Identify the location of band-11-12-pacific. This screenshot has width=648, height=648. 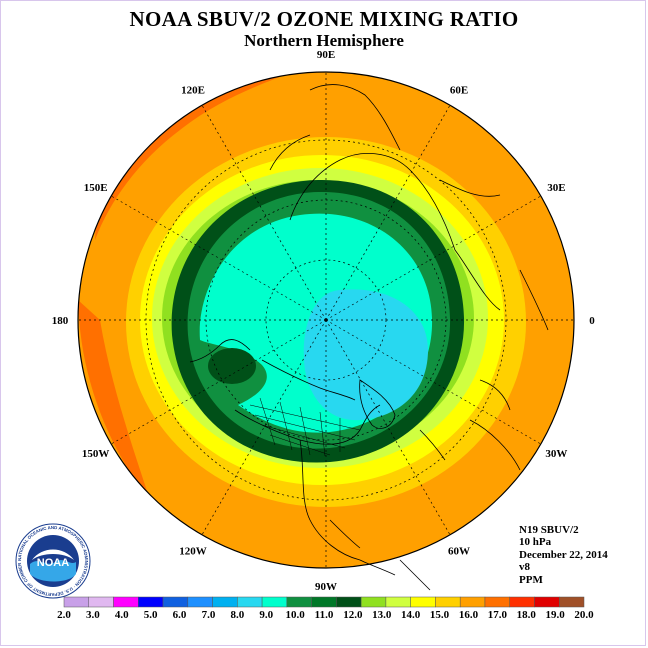
(232, 366).